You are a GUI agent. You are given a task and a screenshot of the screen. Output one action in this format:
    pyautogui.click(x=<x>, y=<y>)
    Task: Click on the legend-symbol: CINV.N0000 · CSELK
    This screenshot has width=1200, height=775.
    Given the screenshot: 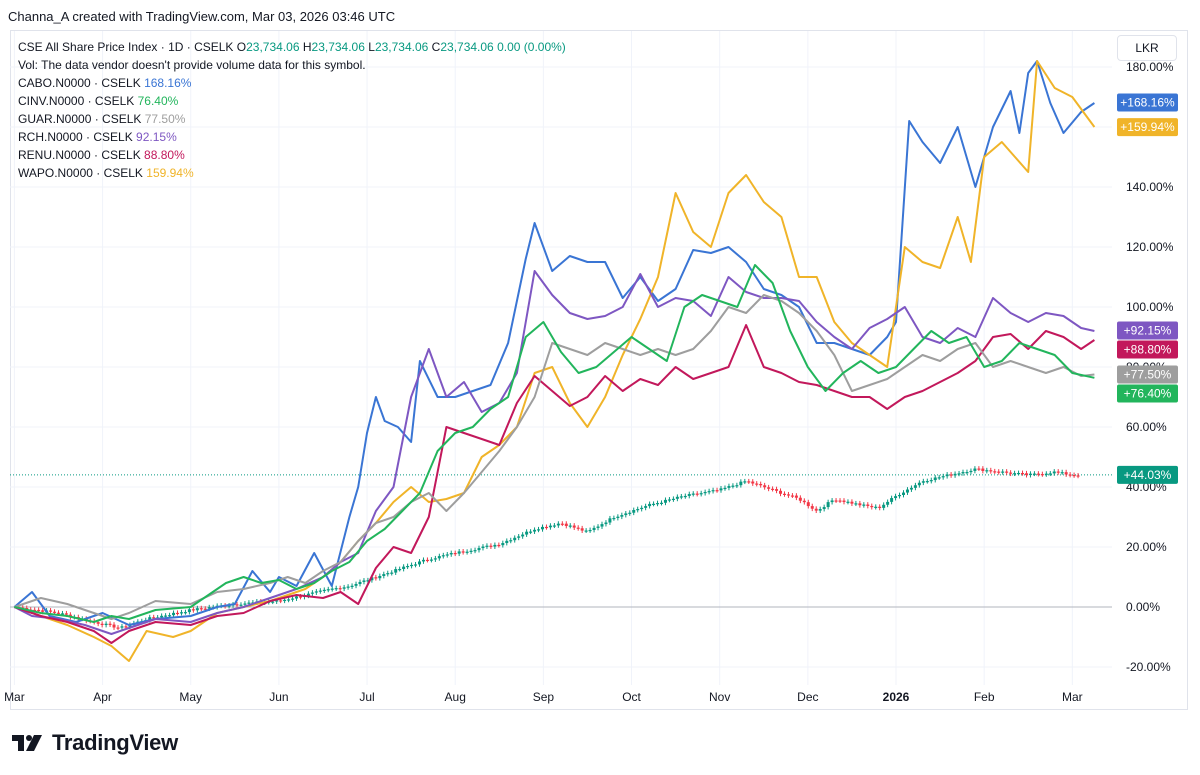 What is the action you would take?
    pyautogui.click(x=78, y=101)
    